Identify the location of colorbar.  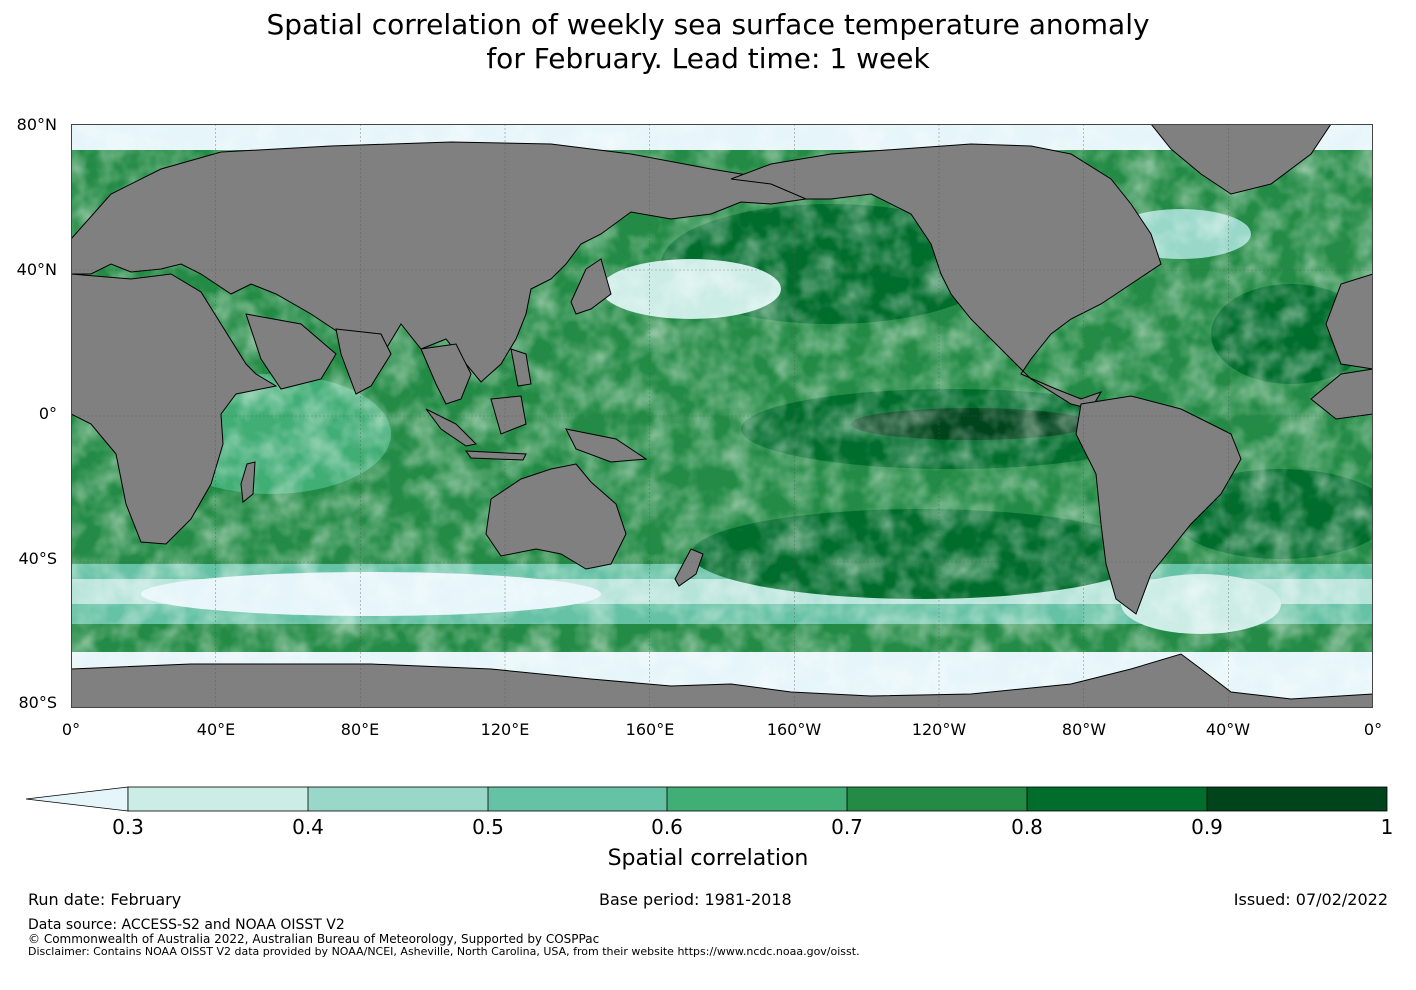
(707, 800).